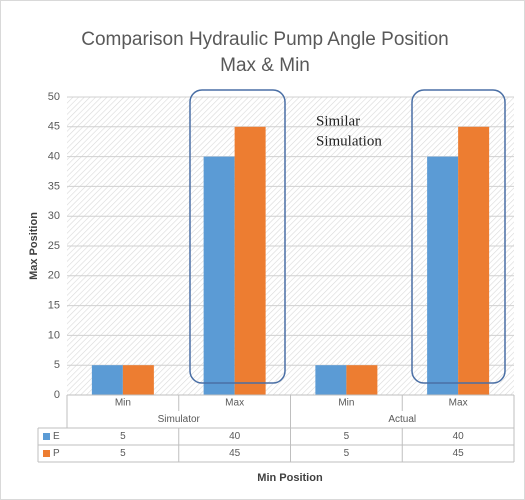 Image resolution: width=525 pixels, height=500 pixels. What do you see at coordinates (54, 186) in the screenshot?
I see `y-tick-label: 35` at bounding box center [54, 186].